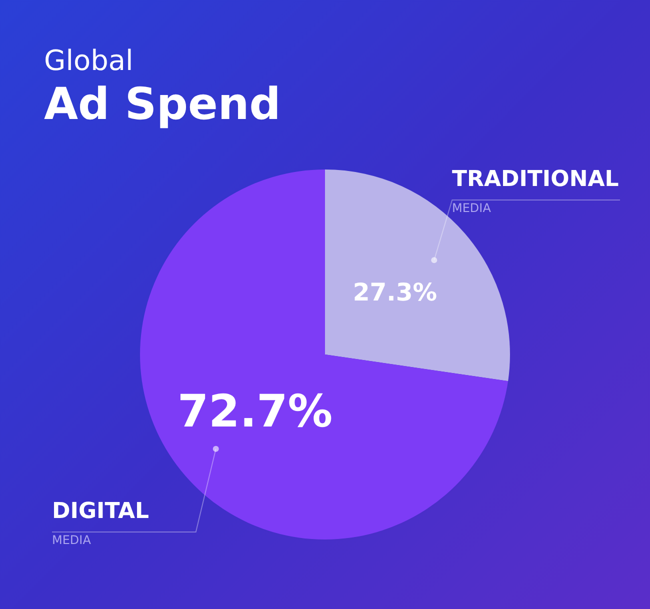  I want to click on data-label: 27.3%, so click(395, 291).